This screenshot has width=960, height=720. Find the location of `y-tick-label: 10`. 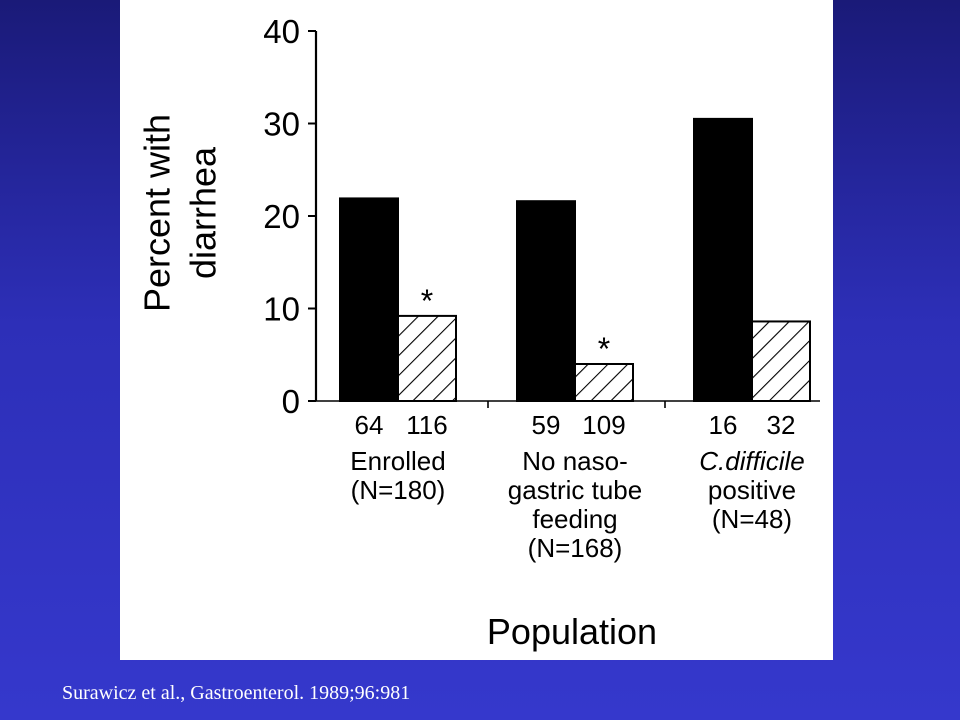

y-tick-label: 10 is located at coordinates (281, 309).